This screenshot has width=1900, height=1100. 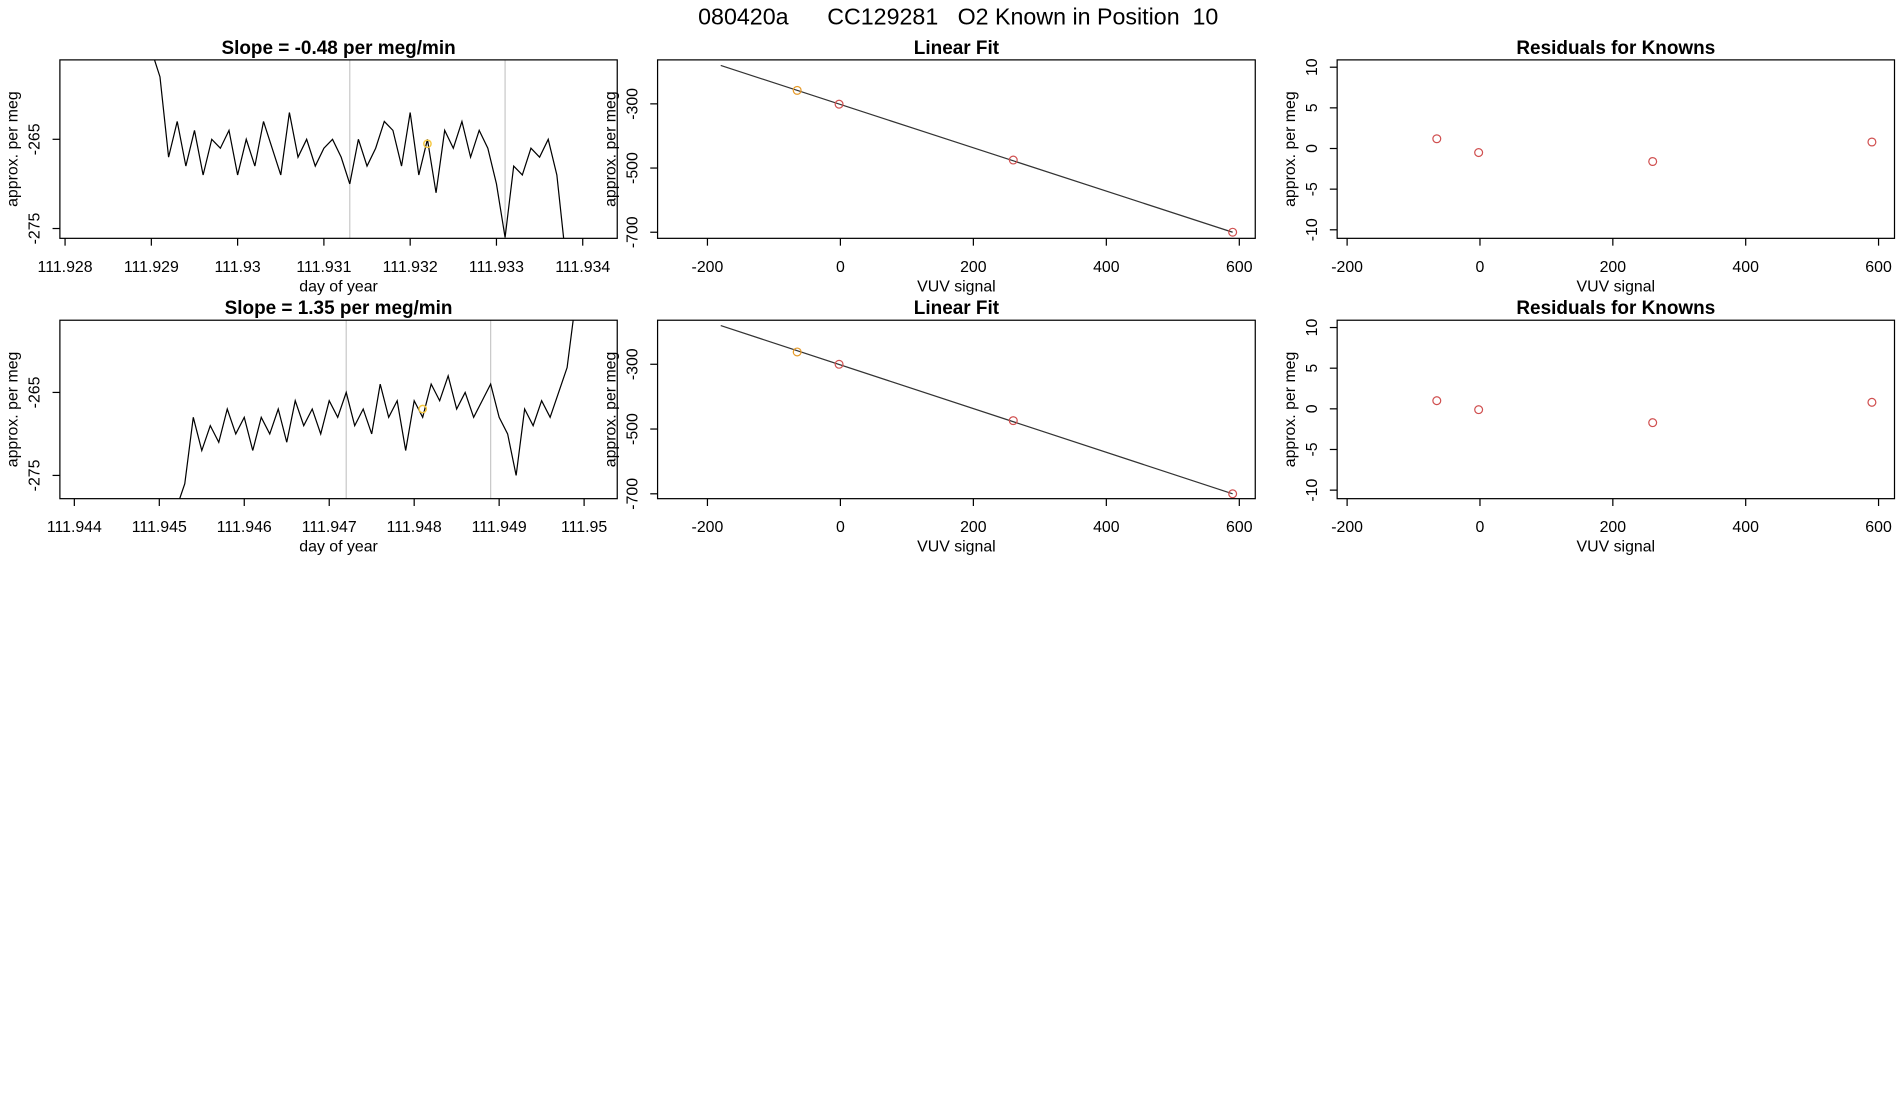 I want to click on x-tick-label: 111.929, so click(x=151, y=267).